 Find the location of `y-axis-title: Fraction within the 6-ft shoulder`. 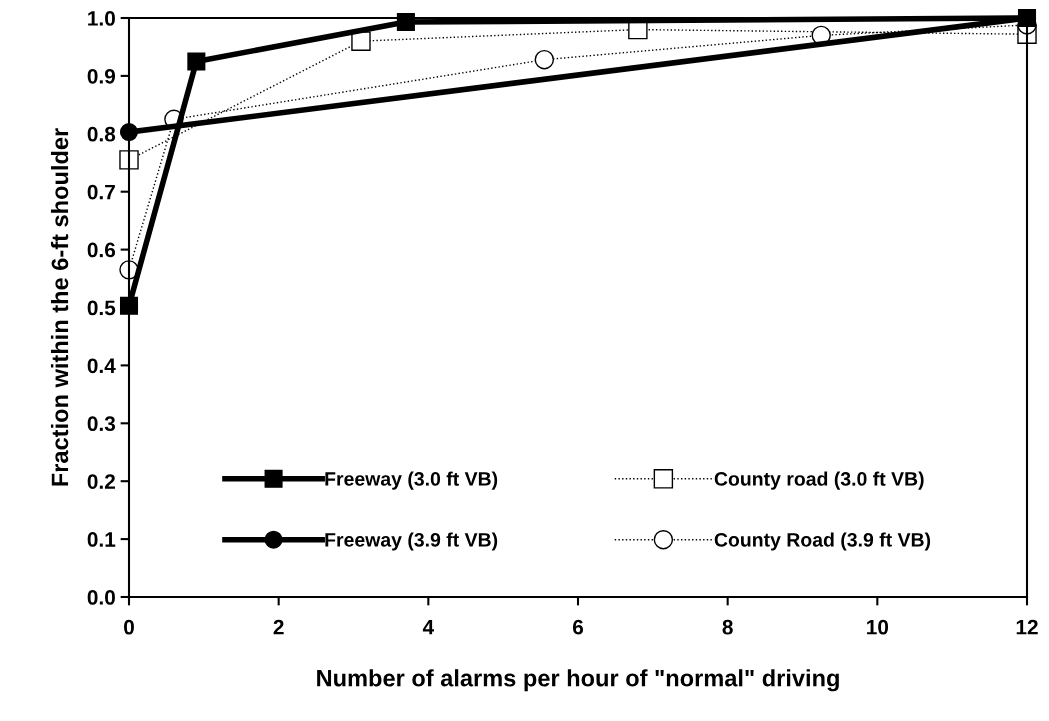

y-axis-title: Fraction within the 6-ft shoulder is located at coordinates (59, 307).